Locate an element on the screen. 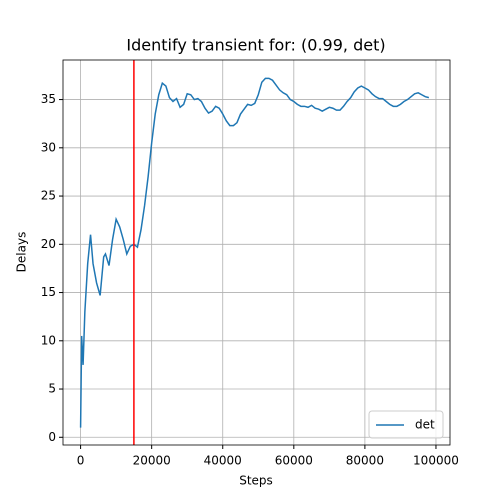 This screenshot has height=504, width=500. y-tick-label: 15 is located at coordinates (48, 292).